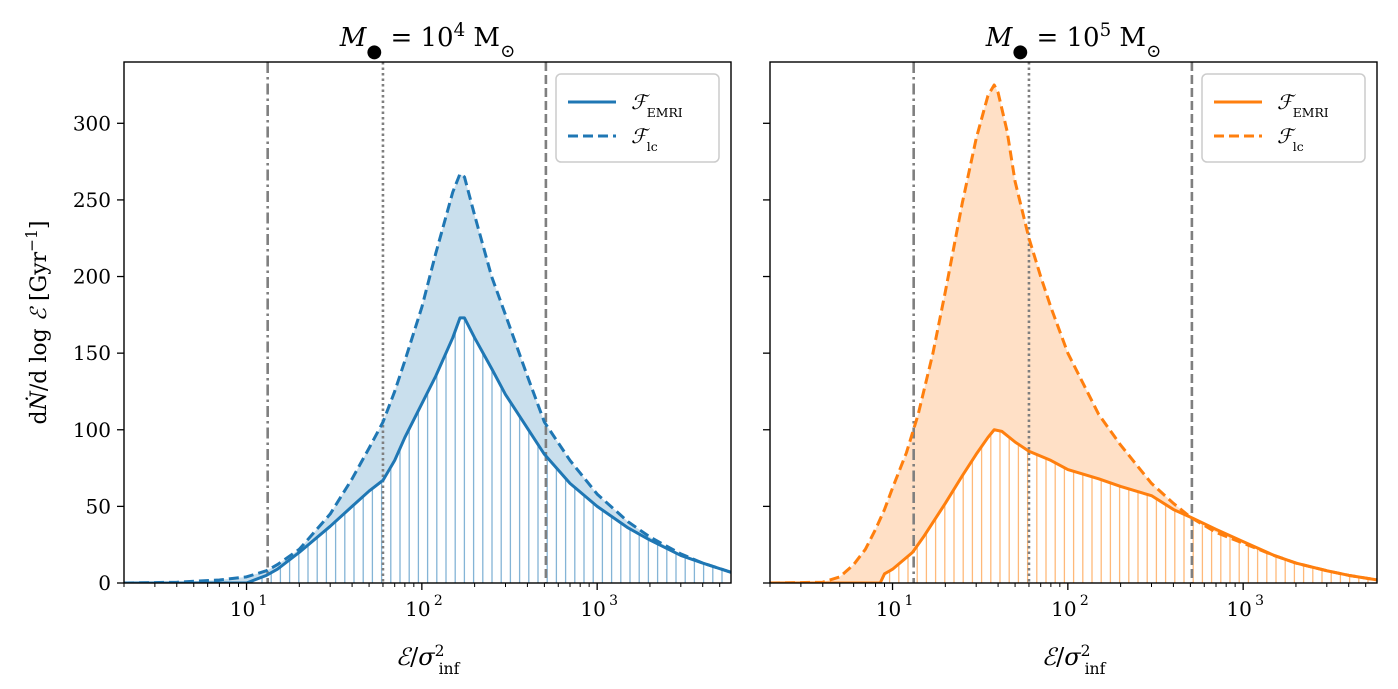 The height and width of the screenshot is (689, 1398). What do you see at coordinates (98, 506) in the screenshot?
I see `y-tick-label: 50` at bounding box center [98, 506].